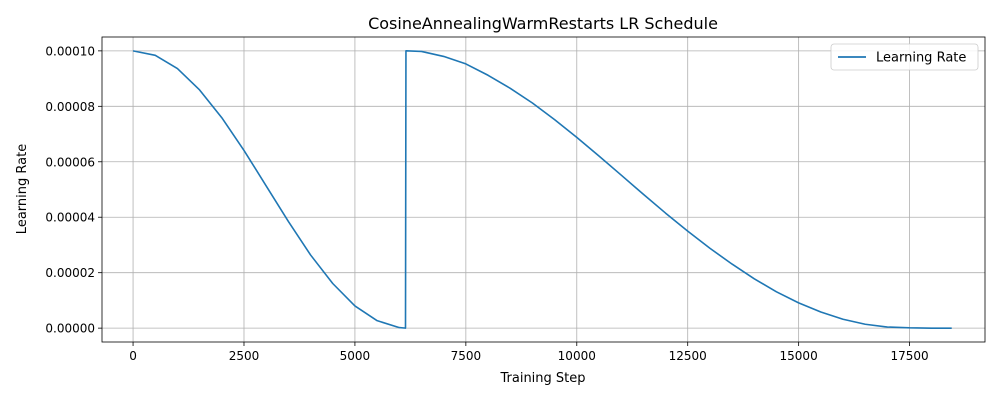  Describe the element at coordinates (543, 23) in the screenshot. I see `chart-title: CosineAnnealingWarmRestarts LR Schedule` at that location.